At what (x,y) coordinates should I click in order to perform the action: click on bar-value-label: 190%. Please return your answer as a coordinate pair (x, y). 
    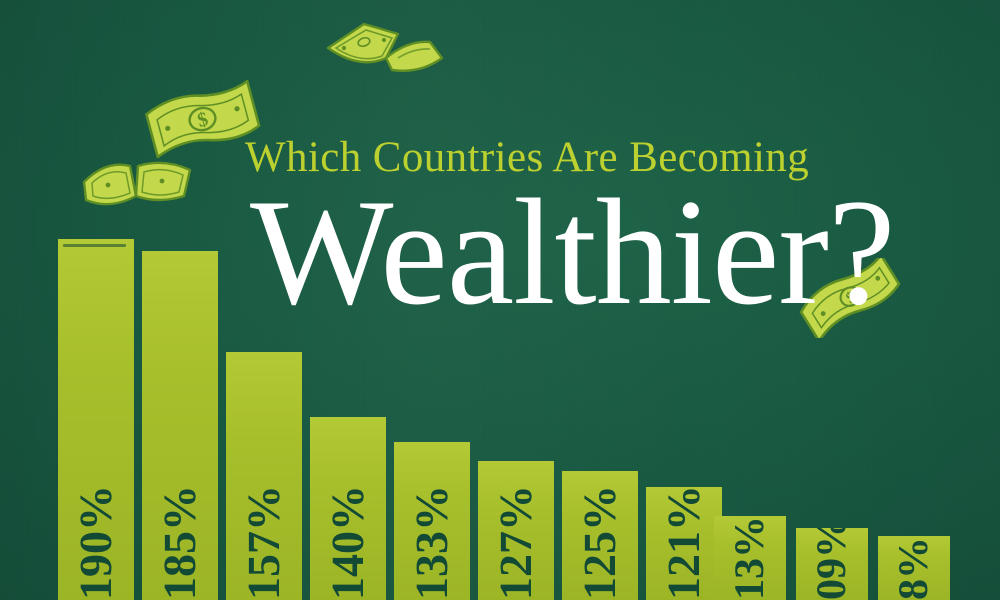
    Looking at the image, I should click on (95, 542).